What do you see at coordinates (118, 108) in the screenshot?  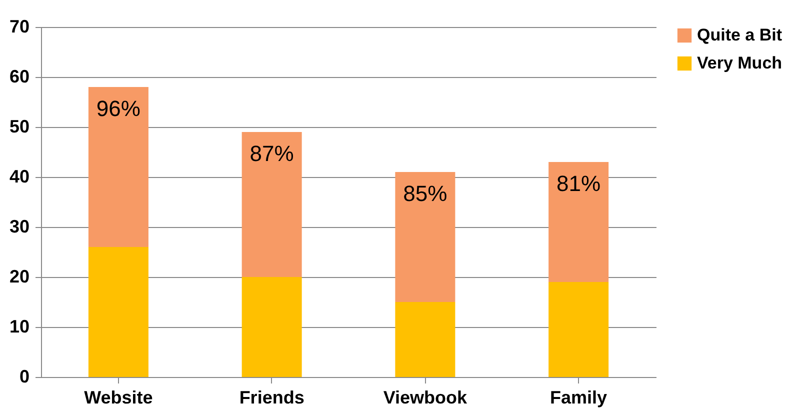 I see `annotation: 96%` at bounding box center [118, 108].